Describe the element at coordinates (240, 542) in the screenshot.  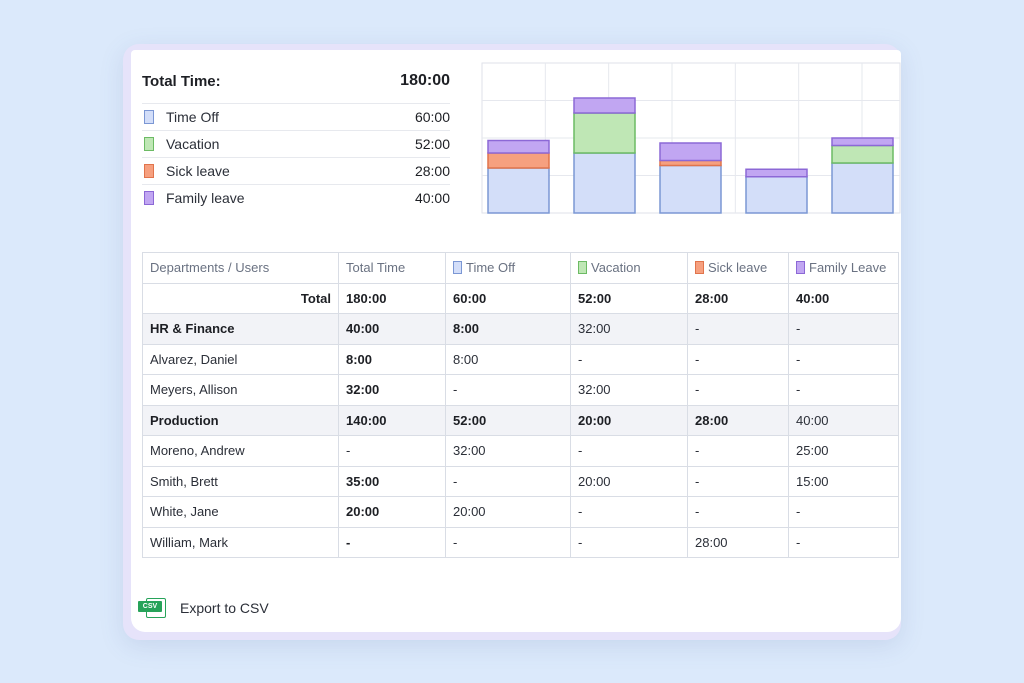
I see `row-label-cell: William, Mark` at that location.